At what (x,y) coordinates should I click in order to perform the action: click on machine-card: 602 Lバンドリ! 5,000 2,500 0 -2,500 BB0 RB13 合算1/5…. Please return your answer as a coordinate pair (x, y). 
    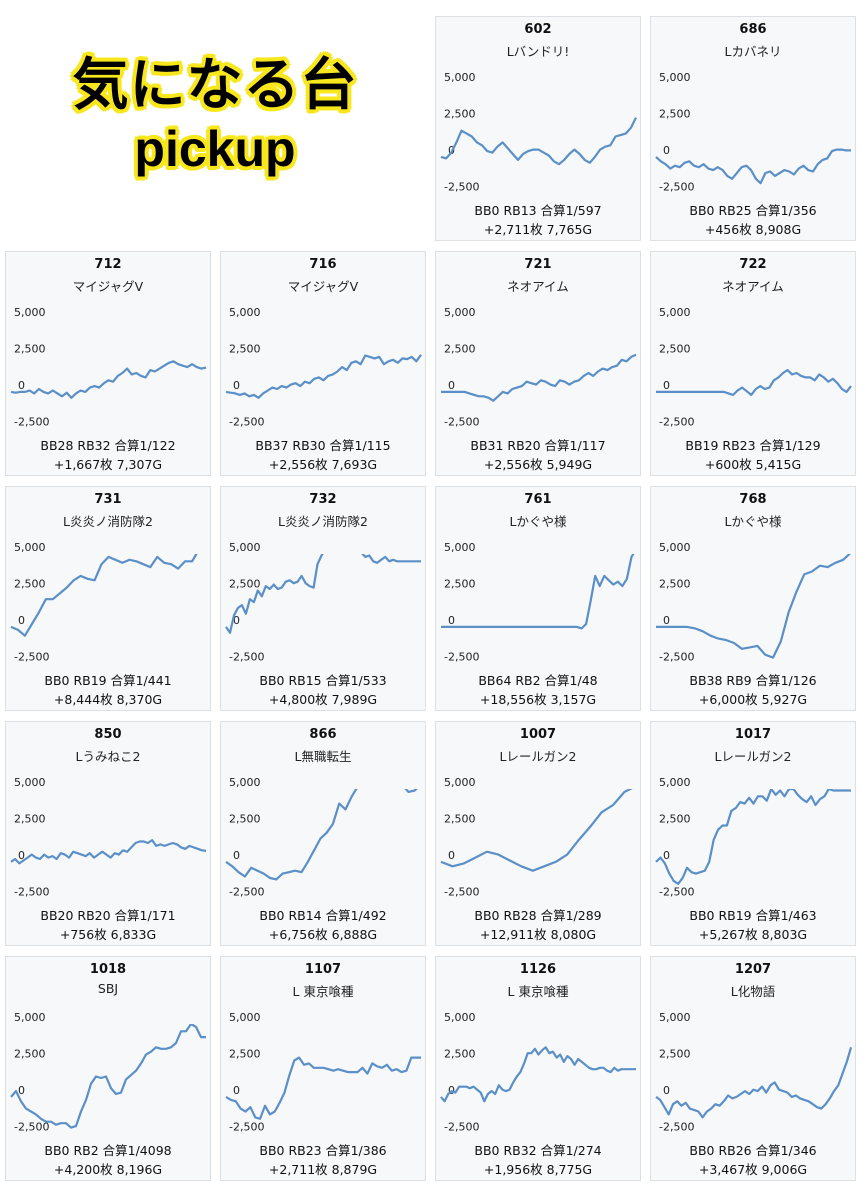
    Looking at the image, I should click on (538, 128).